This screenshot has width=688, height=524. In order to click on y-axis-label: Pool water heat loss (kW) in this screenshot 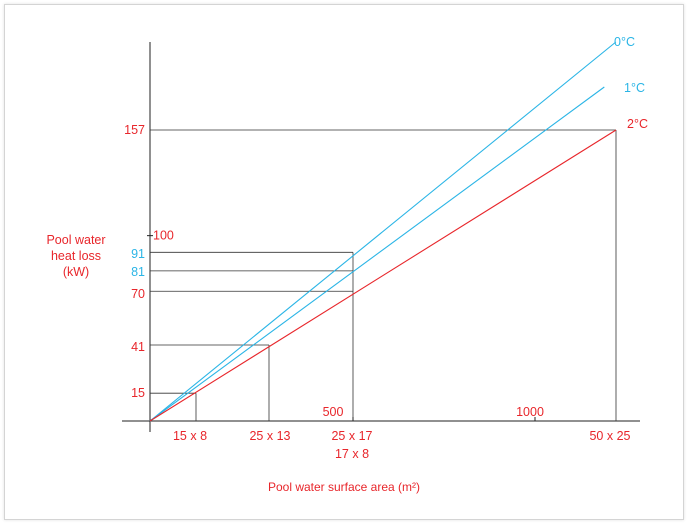, I will do `click(76, 256)`.